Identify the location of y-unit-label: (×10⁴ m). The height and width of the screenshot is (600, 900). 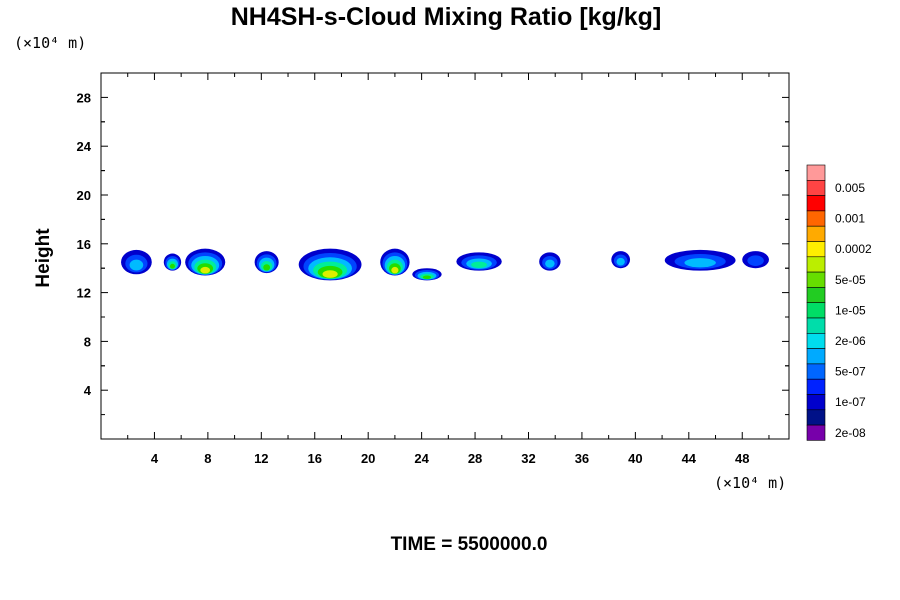
(50, 43).